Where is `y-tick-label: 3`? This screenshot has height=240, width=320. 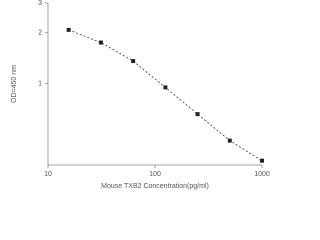 y-tick-label: 3 is located at coordinates (40, 3).